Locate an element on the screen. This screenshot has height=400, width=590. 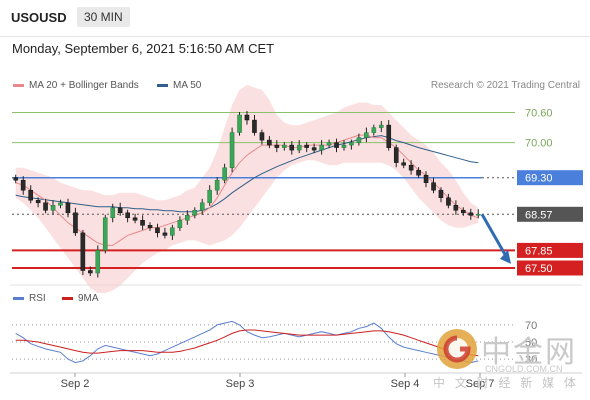
rsi-tick-label: 30 is located at coordinates (531, 360).